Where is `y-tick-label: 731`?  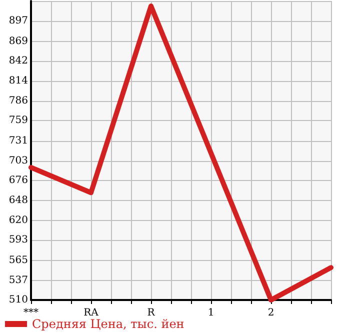
y-tick-label: 731 is located at coordinates (18, 140).